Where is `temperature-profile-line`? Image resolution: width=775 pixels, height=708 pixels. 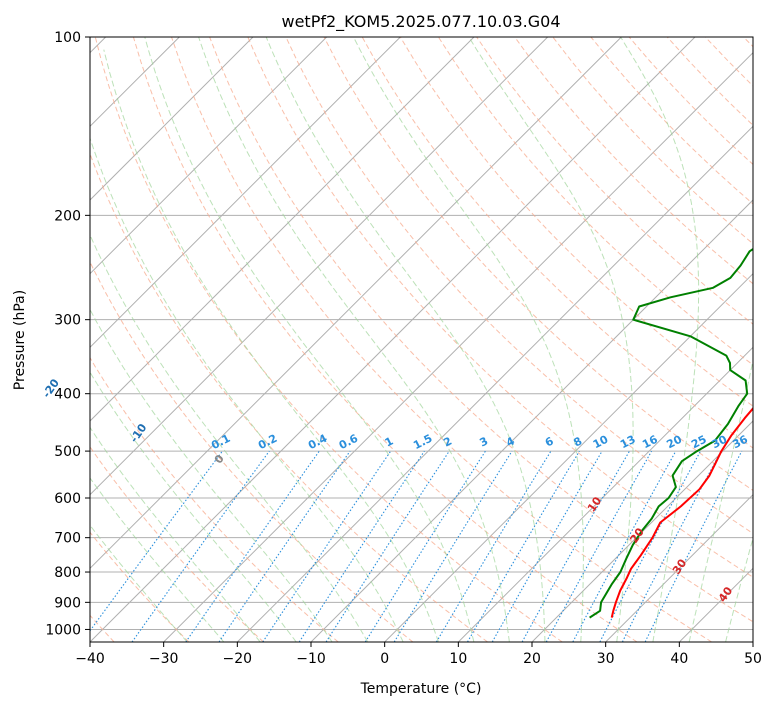
temperature-profile-line is located at coordinates (681, 512).